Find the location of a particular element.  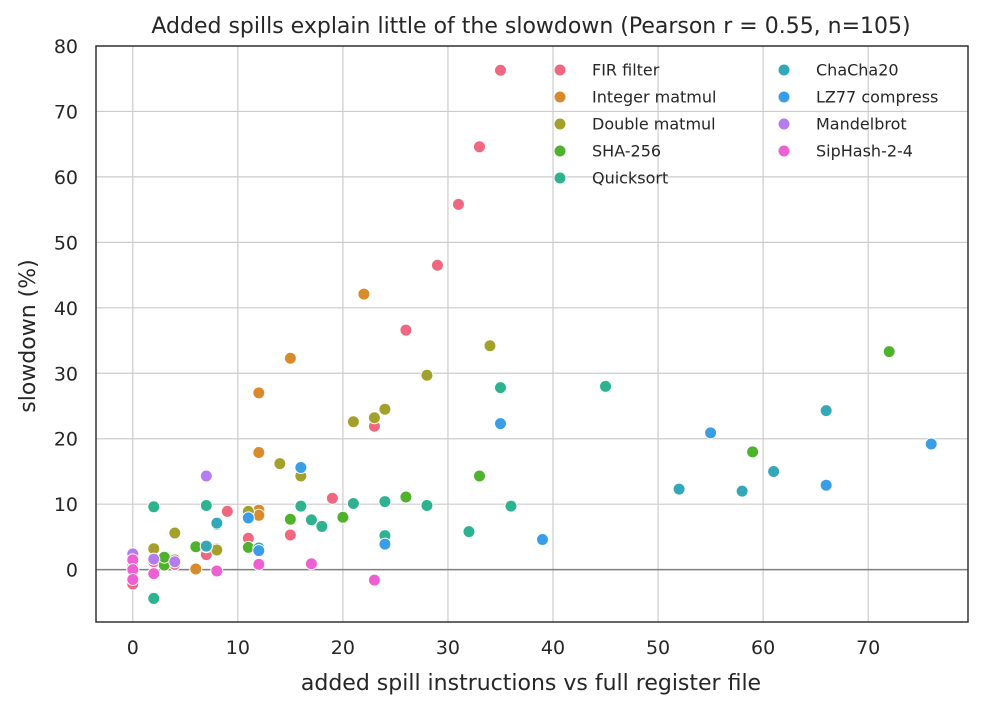

y-tick-label: 20 is located at coordinates (66, 440).